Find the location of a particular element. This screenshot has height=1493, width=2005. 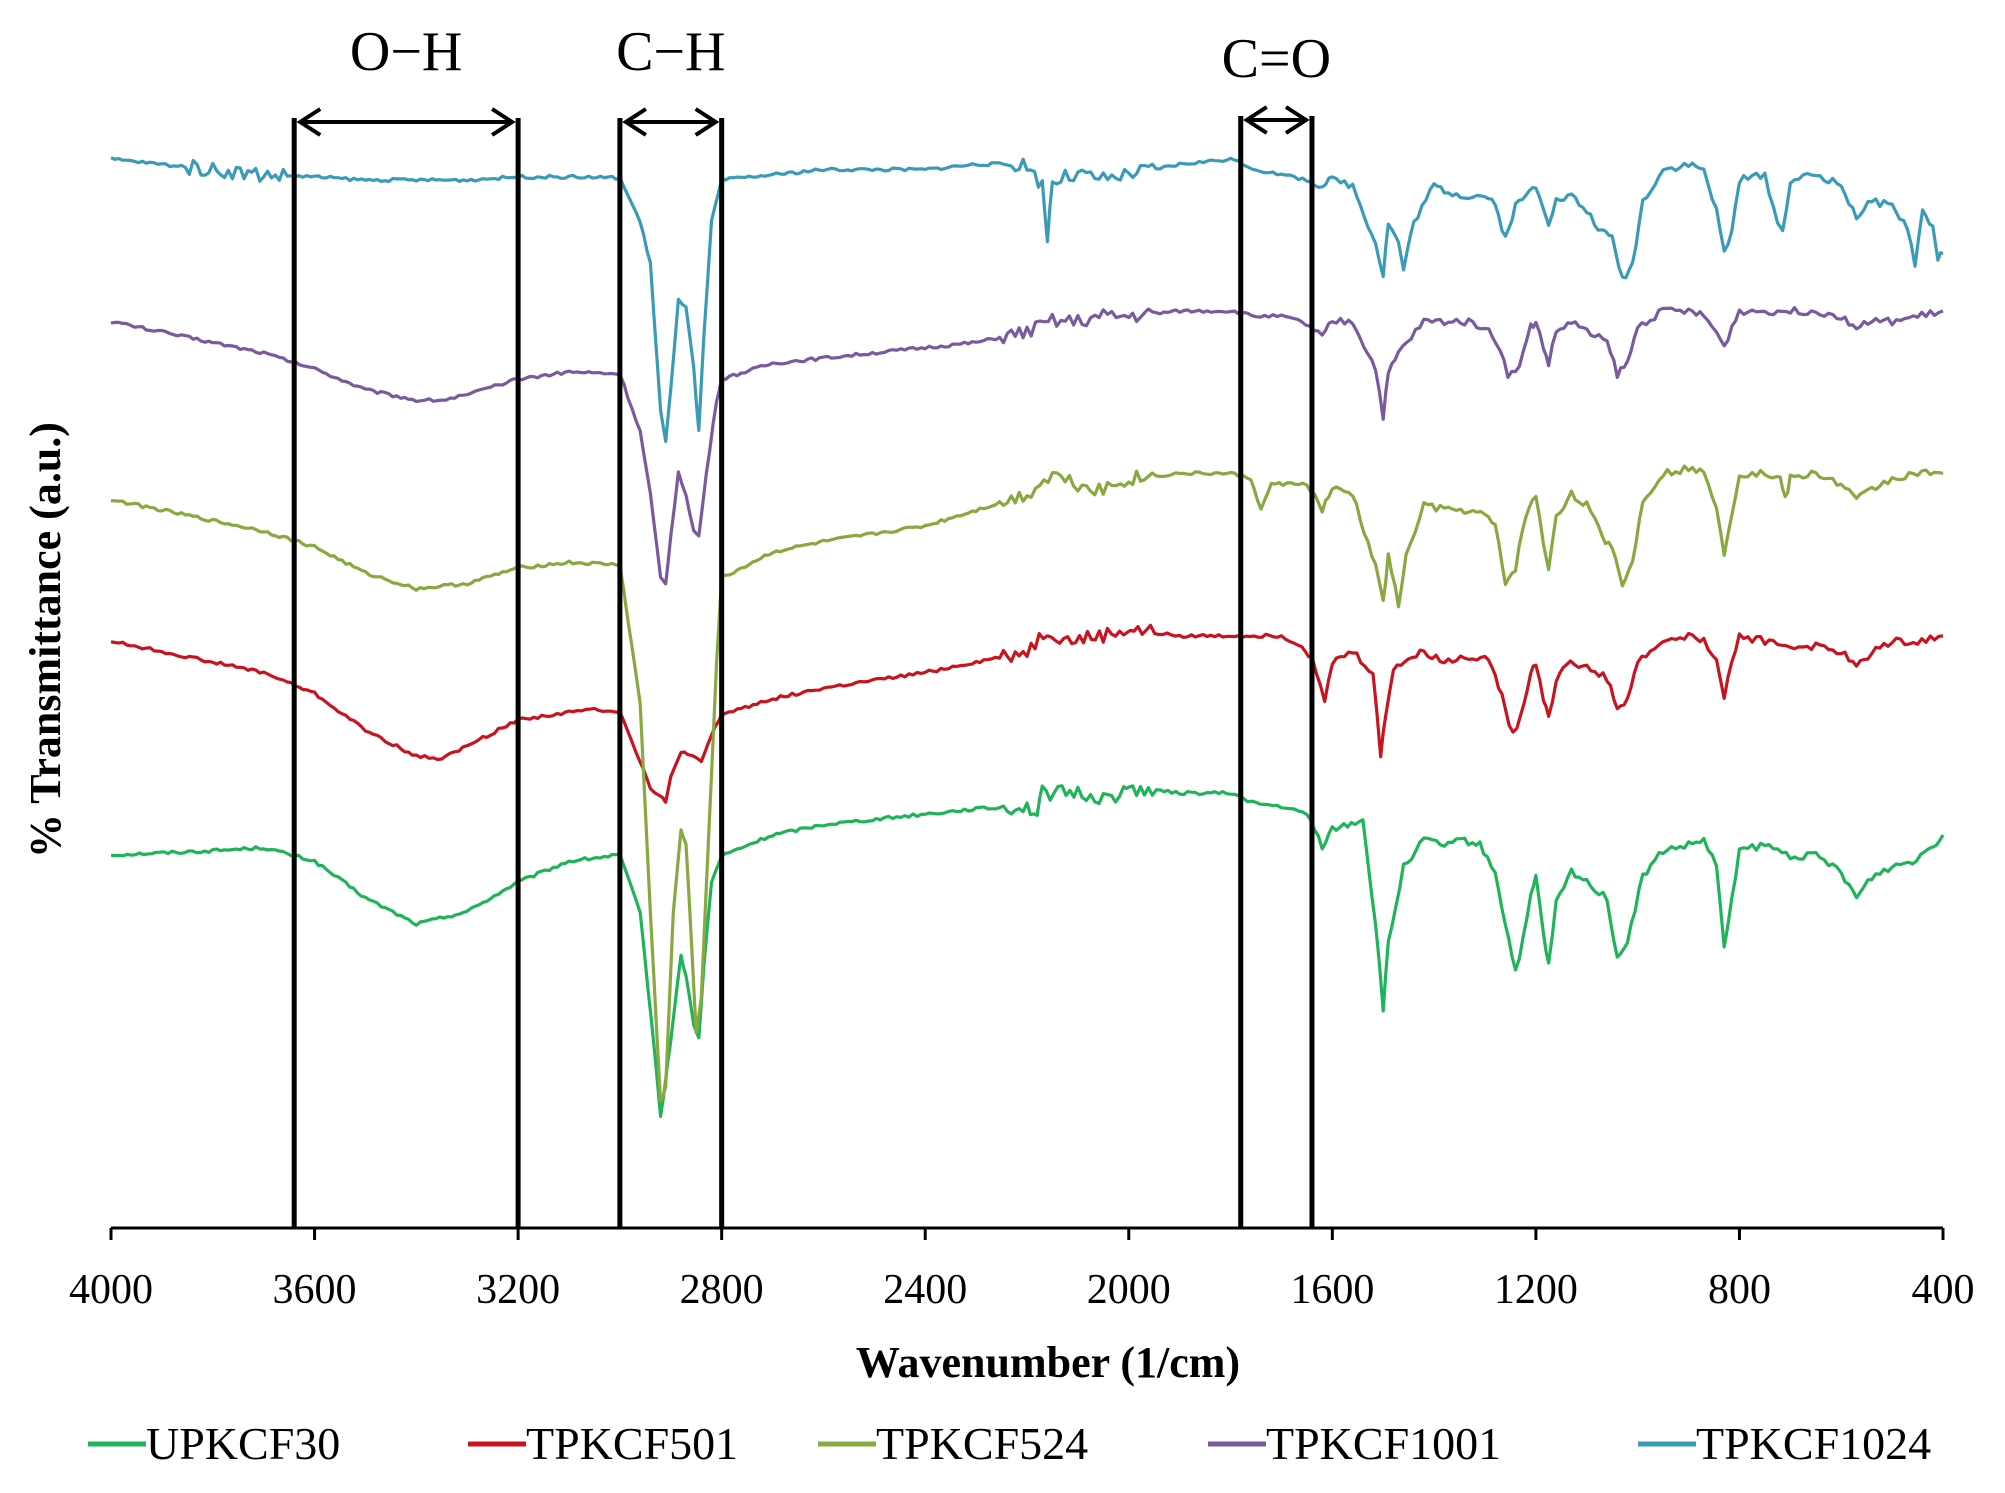

legend-label-tpkcf1001: TPKCF1001 is located at coordinates (1383, 1443).